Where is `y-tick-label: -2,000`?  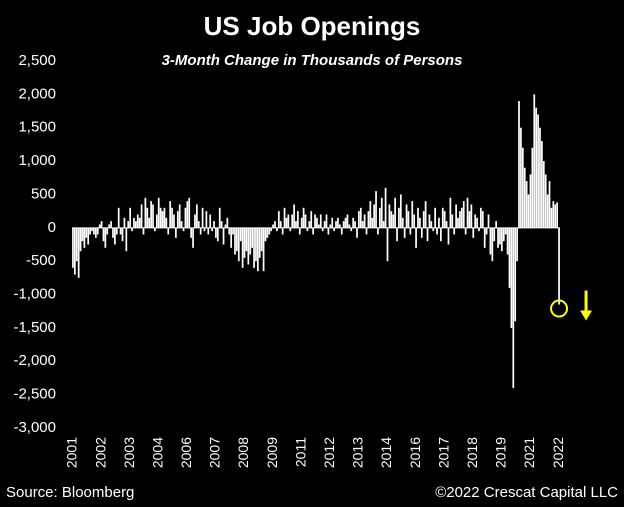
y-tick-label: -2,000 is located at coordinates (34, 360).